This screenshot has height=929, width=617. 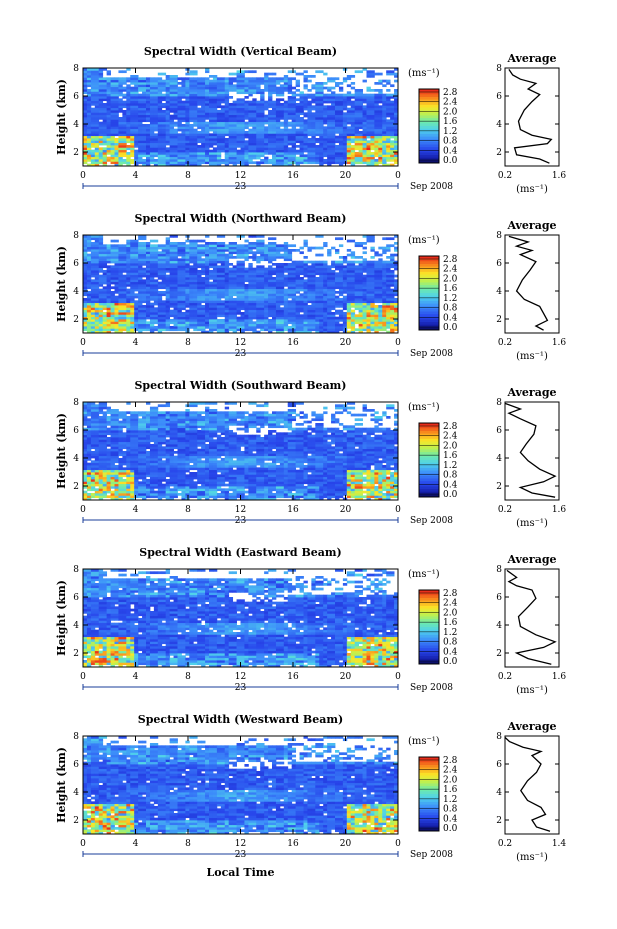 I want to click on colorbar-segment, so click(x=429, y=135).